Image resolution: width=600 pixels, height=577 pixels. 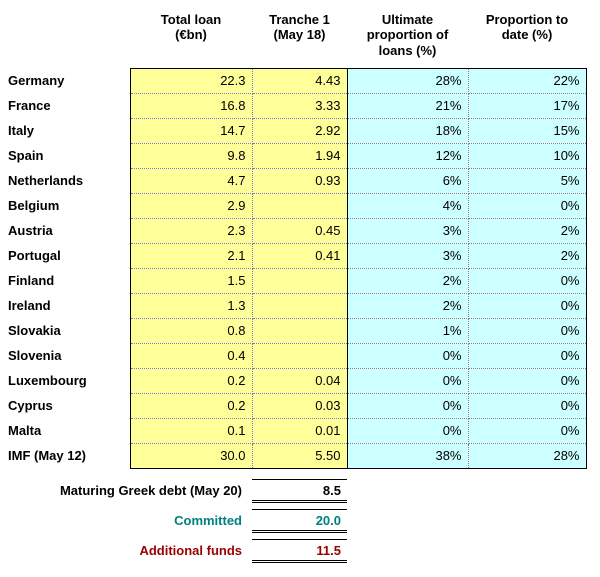 I want to click on cell-total-loan: 30.0, so click(x=191, y=456).